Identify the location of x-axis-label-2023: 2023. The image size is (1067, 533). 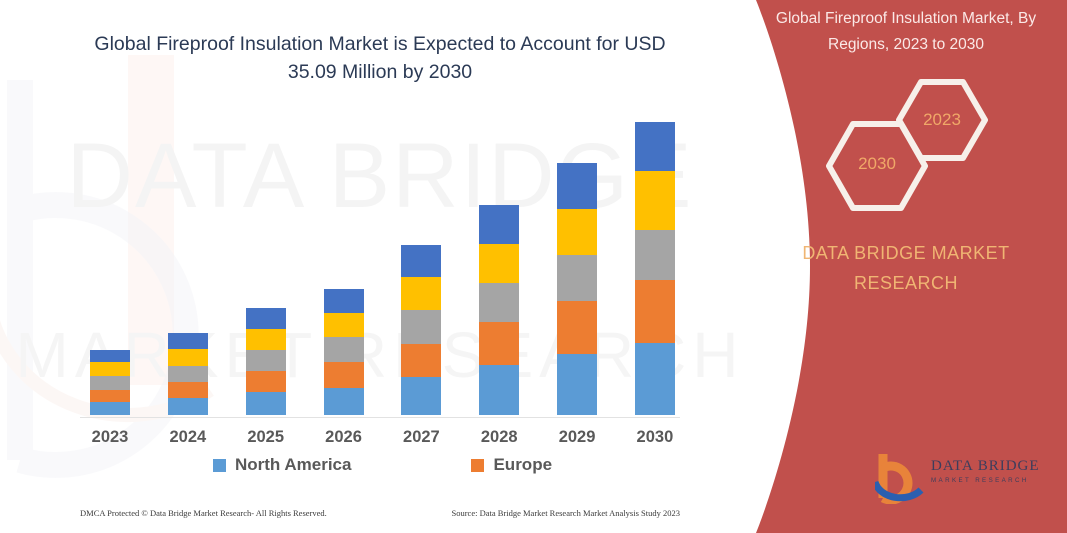
(110, 437).